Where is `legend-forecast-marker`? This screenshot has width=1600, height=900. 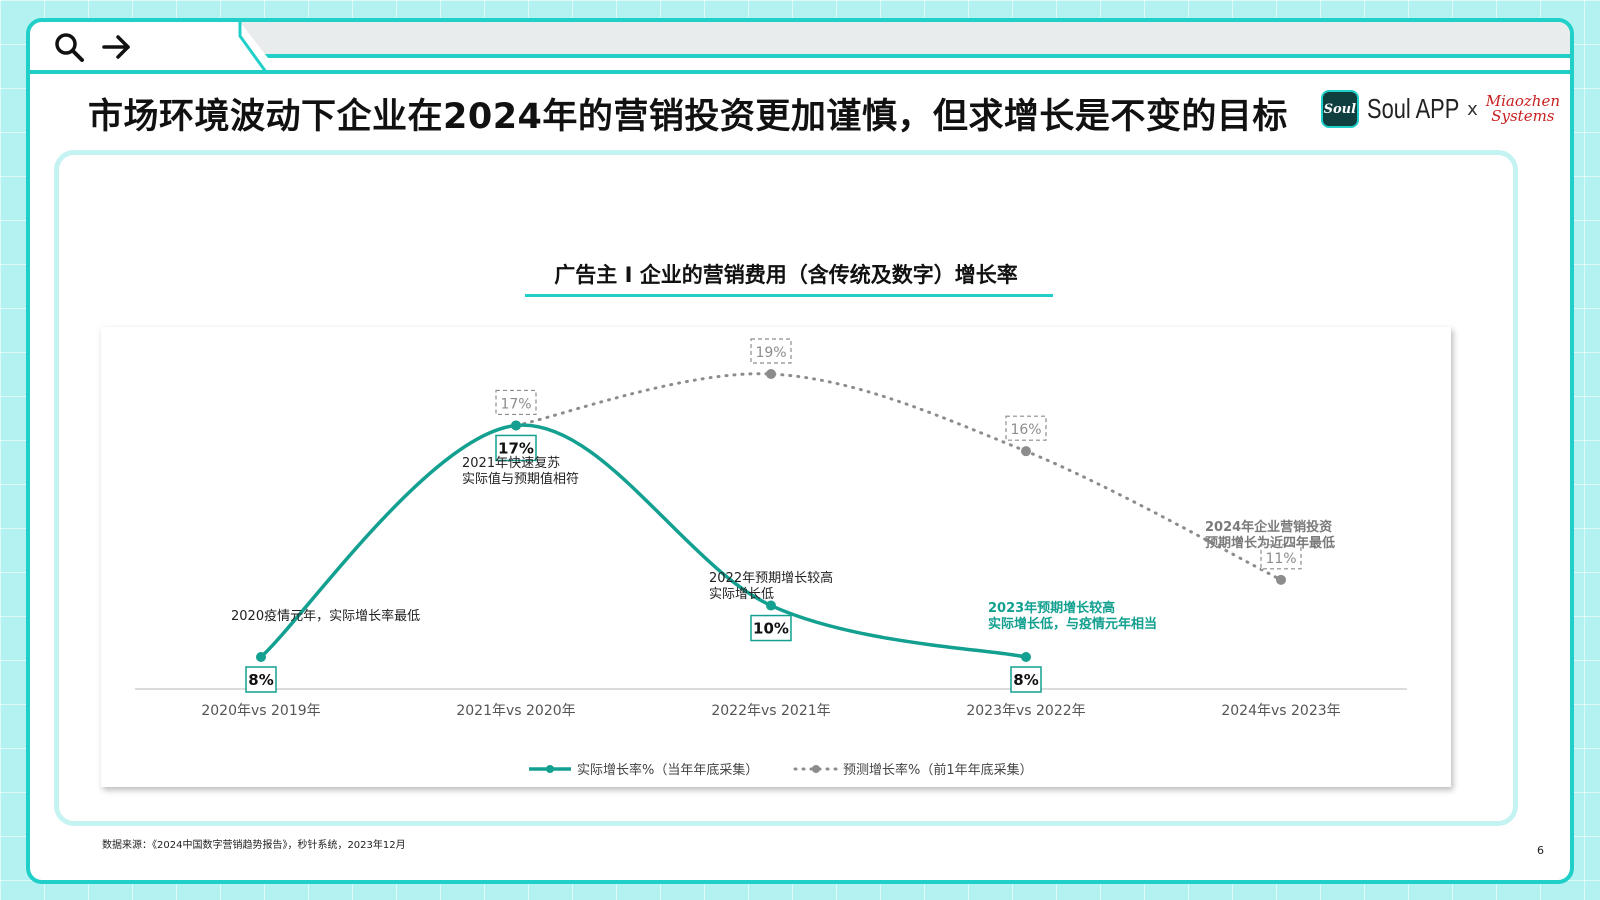 legend-forecast-marker is located at coordinates (816, 769).